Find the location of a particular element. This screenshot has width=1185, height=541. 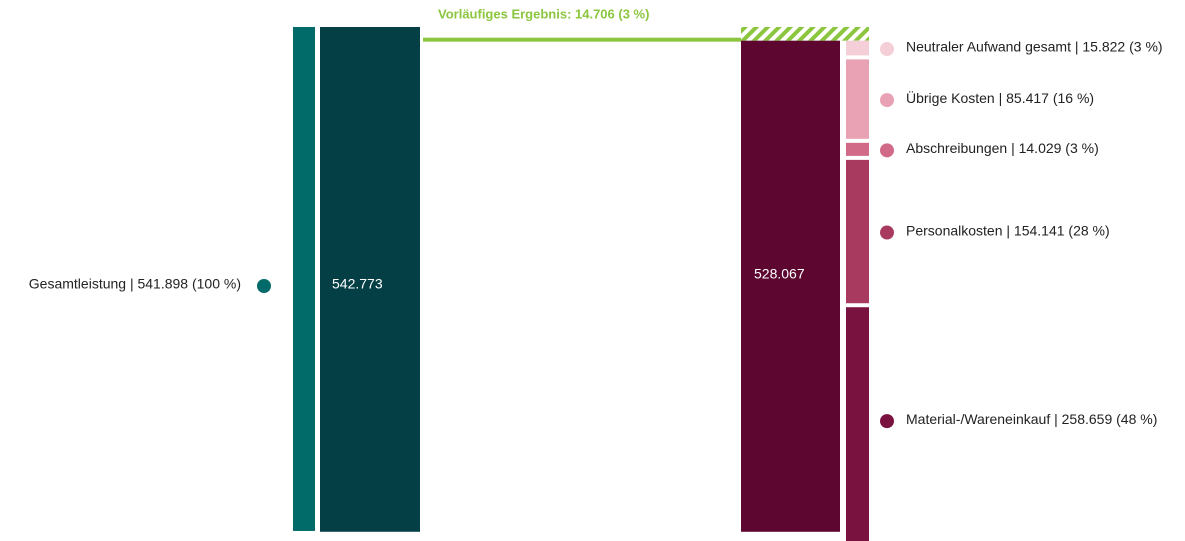

result-line is located at coordinates (582, 39).